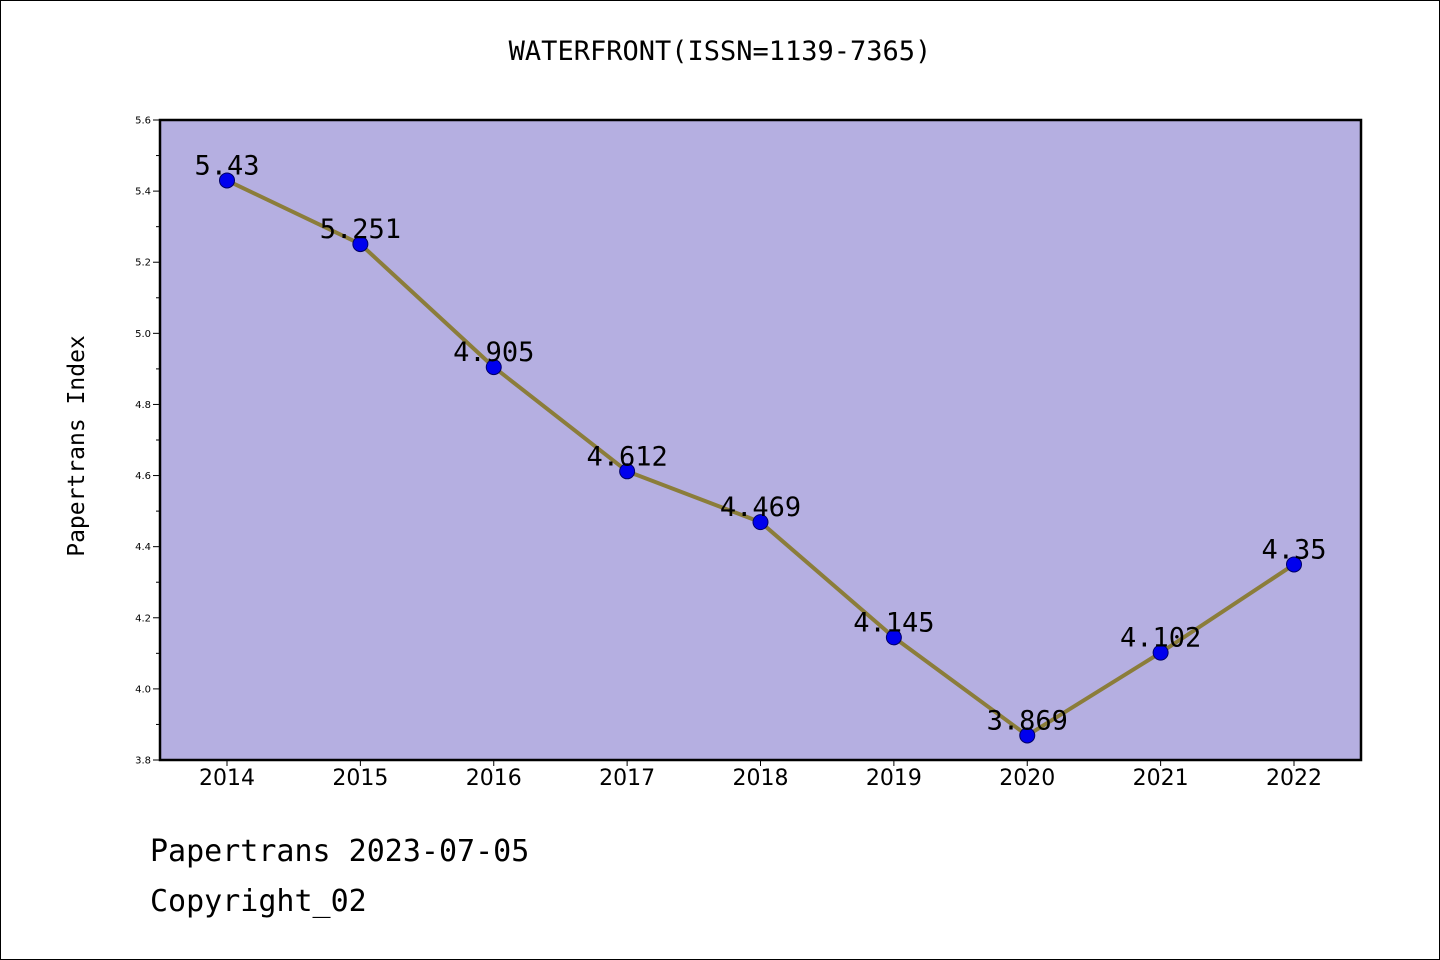 This screenshot has width=1440, height=960. Describe the element at coordinates (493, 352) in the screenshot. I see `data-label: 4.905` at that location.